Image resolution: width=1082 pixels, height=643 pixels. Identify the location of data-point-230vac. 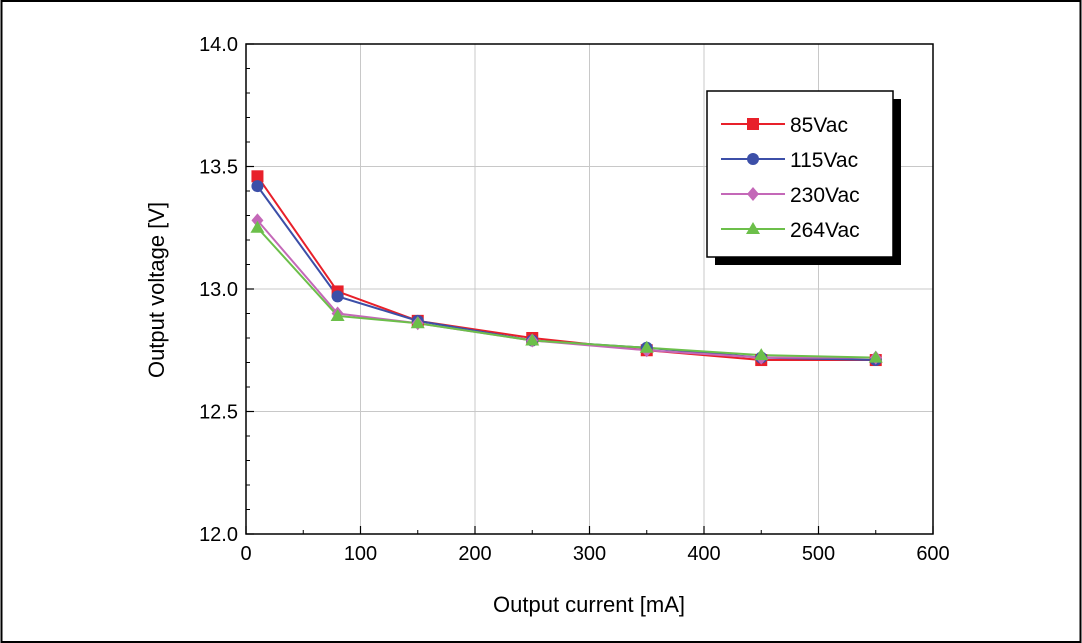
(257, 220).